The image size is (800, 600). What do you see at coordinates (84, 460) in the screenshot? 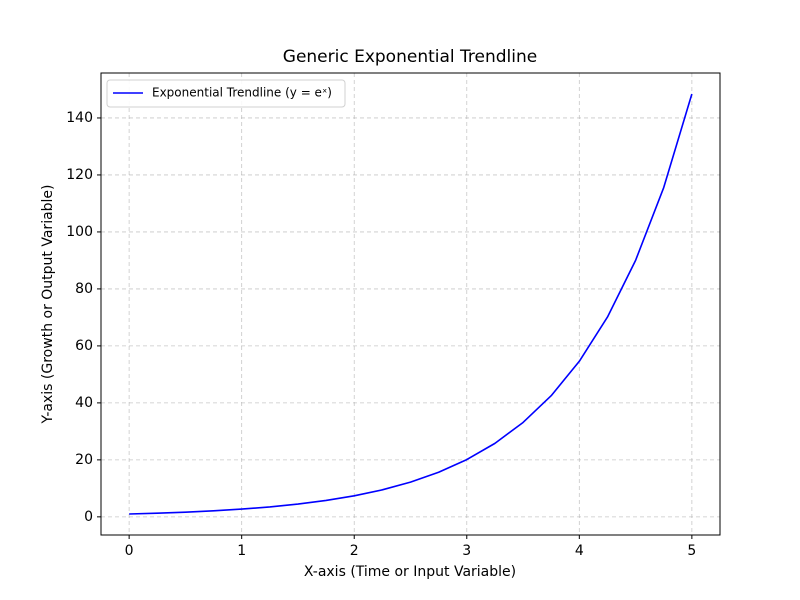
I see `y-tick-label: 20` at bounding box center [84, 460].